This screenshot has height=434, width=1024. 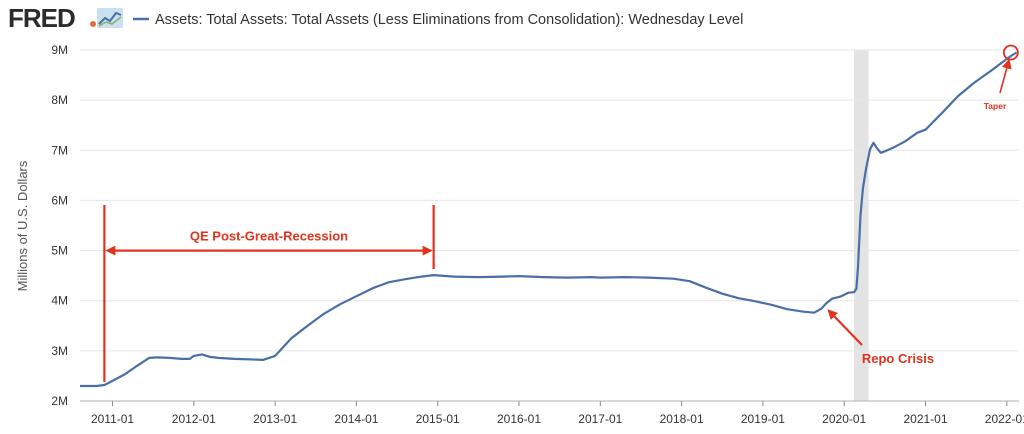 I want to click on taper-label: Taper, so click(x=995, y=106).